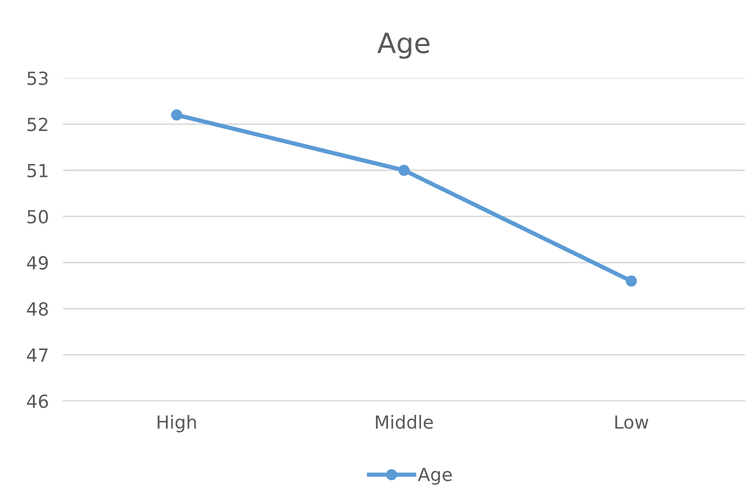 The width and height of the screenshot is (747, 501). I want to click on x-tick-label: Middle, so click(404, 421).